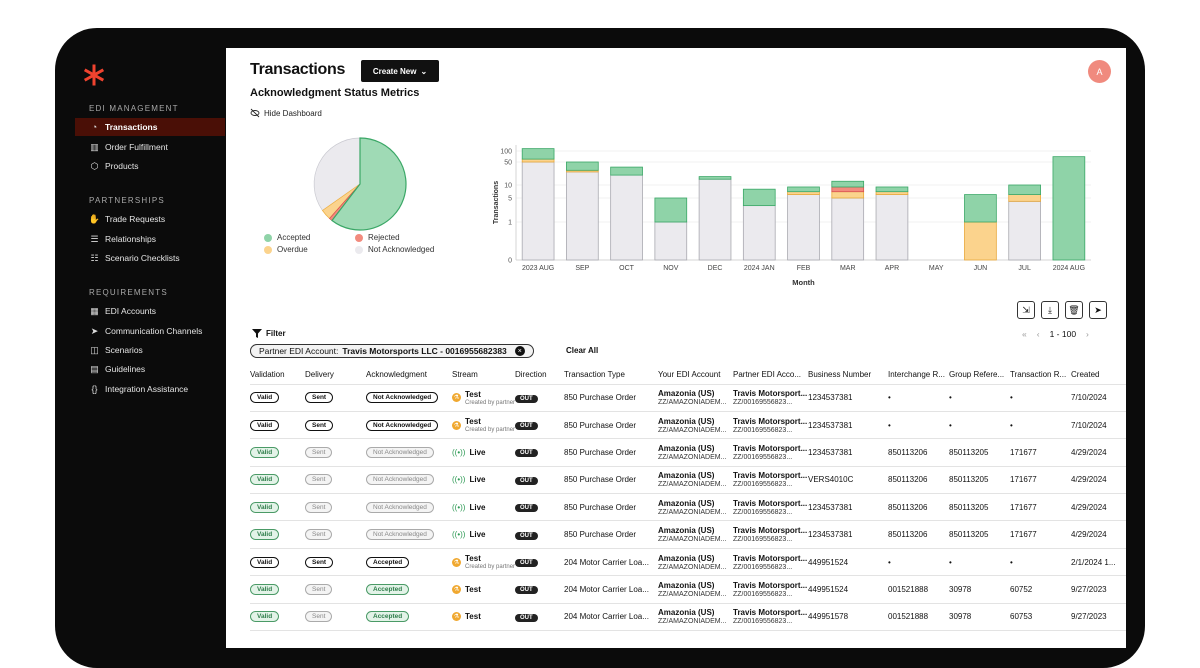  I want to click on delivery-cell: Sent, so click(335, 452).